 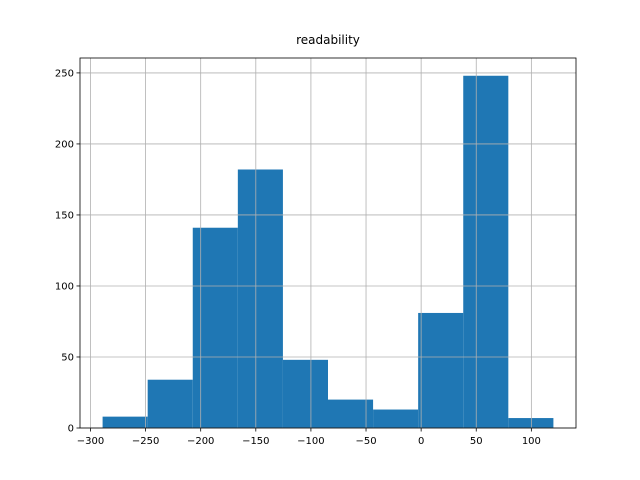 What do you see at coordinates (421, 441) in the screenshot?
I see `x-tick-label: 0` at bounding box center [421, 441].